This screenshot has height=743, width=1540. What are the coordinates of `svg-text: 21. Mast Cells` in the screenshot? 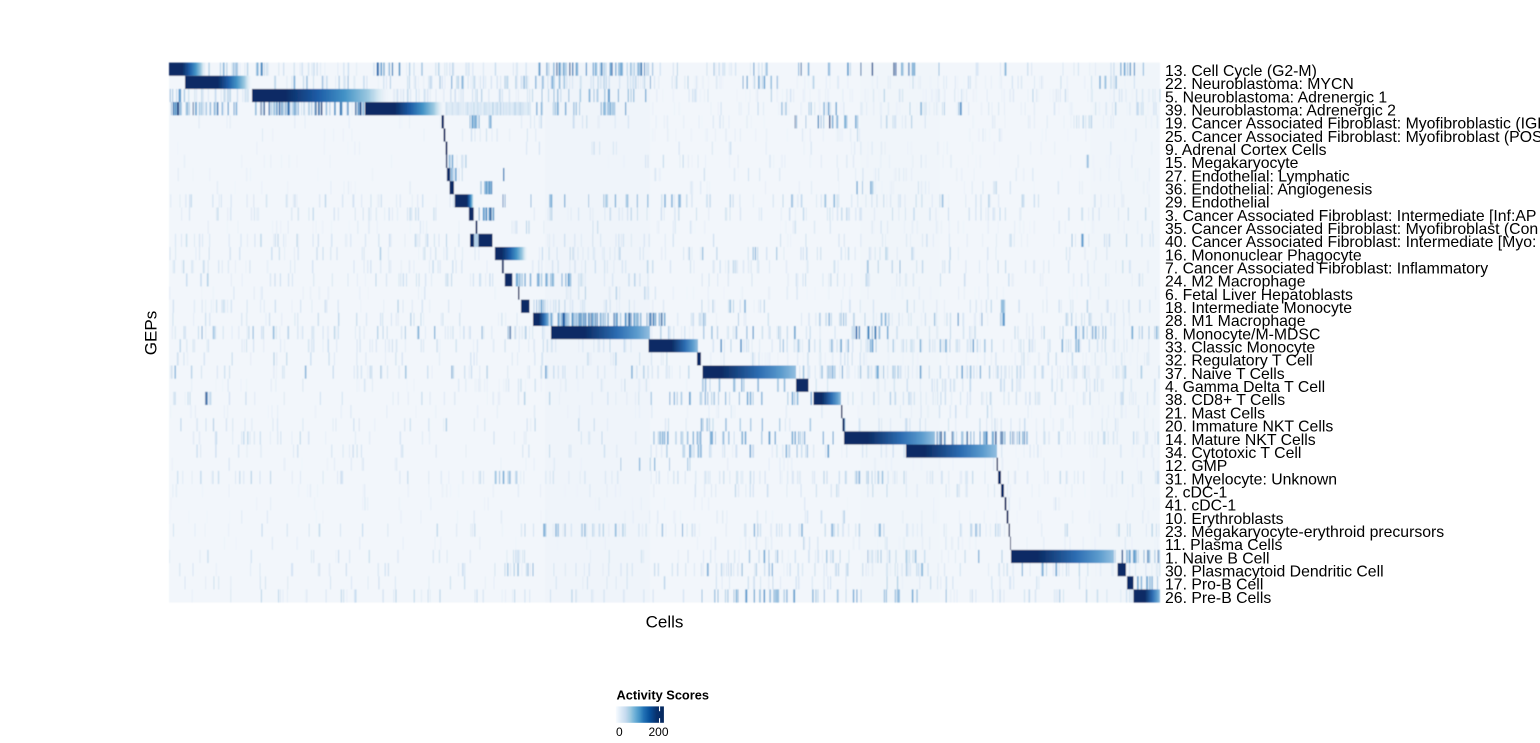 It's located at (1215, 413).